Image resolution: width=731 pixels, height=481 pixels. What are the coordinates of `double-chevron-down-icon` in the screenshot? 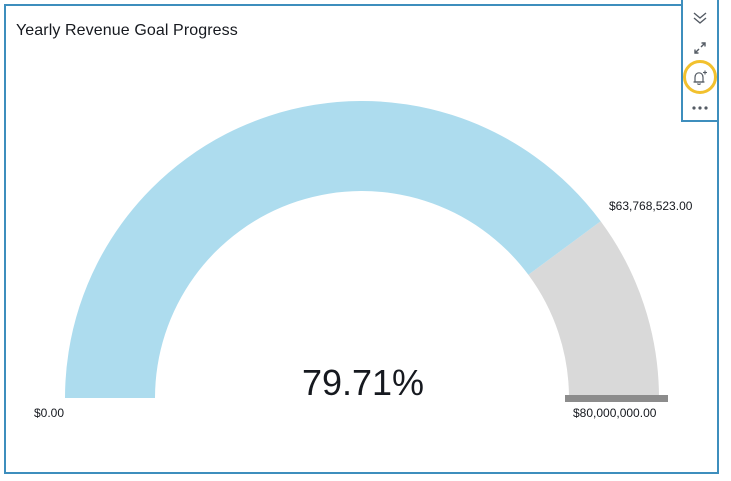 It's located at (700, 18).